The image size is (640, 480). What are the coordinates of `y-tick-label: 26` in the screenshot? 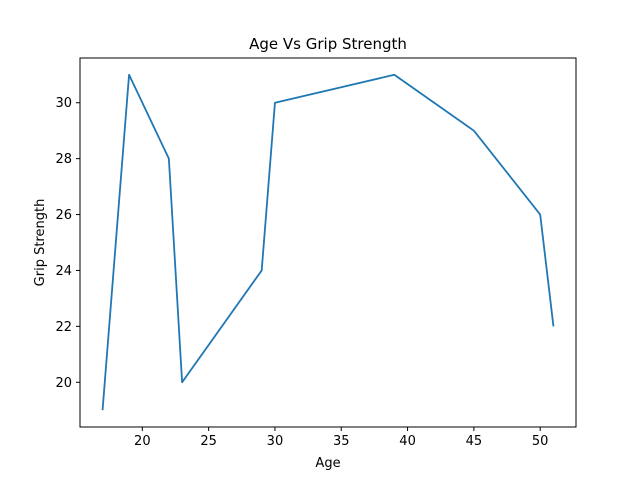 It's located at (63, 215).